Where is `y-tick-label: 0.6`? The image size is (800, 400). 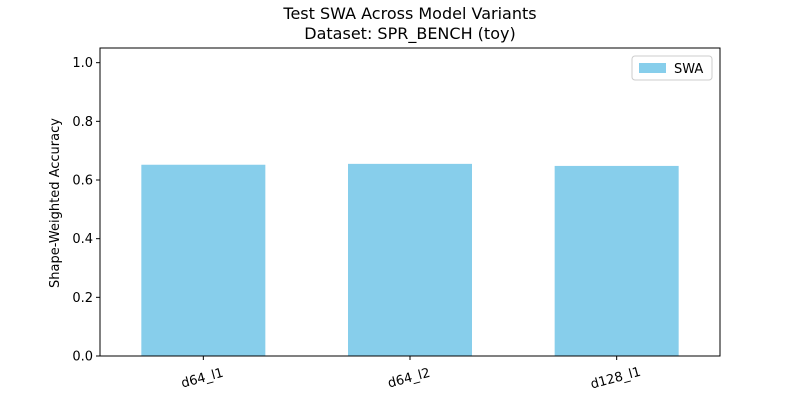 y-tick-label: 0.6 is located at coordinates (82, 181).